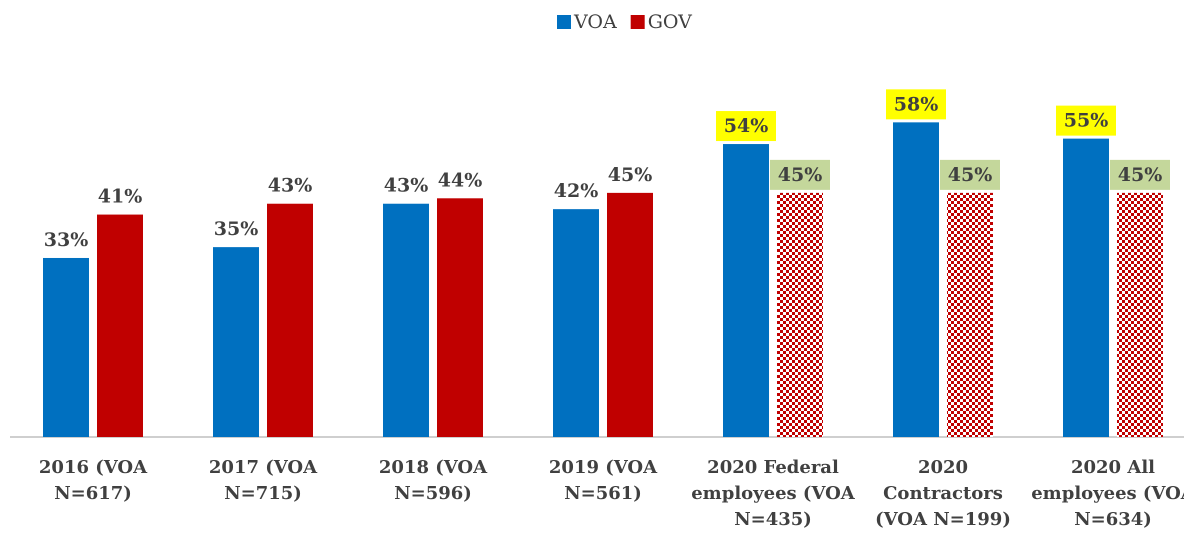 Image resolution: width=1184 pixels, height=545 pixels. Describe the element at coordinates (595, 22) in the screenshot. I see `legend-label: VOA` at that location.